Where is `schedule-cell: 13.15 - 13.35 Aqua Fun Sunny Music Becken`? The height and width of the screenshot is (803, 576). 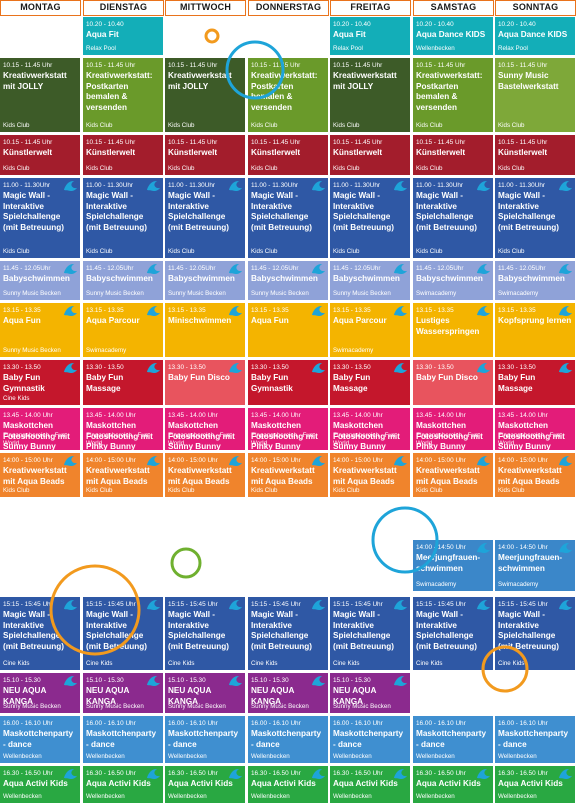 schedule-cell: 13.15 - 13.35 Aqua Fun Sunny Music Becken is located at coordinates (40, 330).